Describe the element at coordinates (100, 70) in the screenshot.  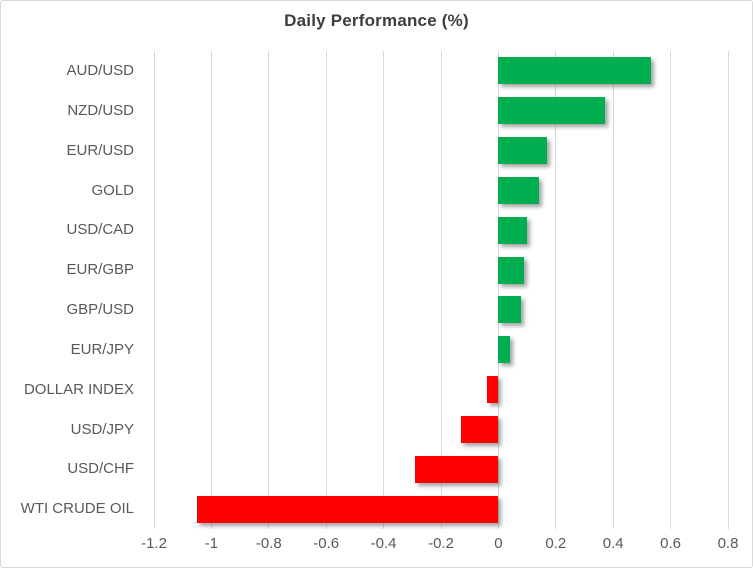
I see `category-label: AUD/USD` at that location.